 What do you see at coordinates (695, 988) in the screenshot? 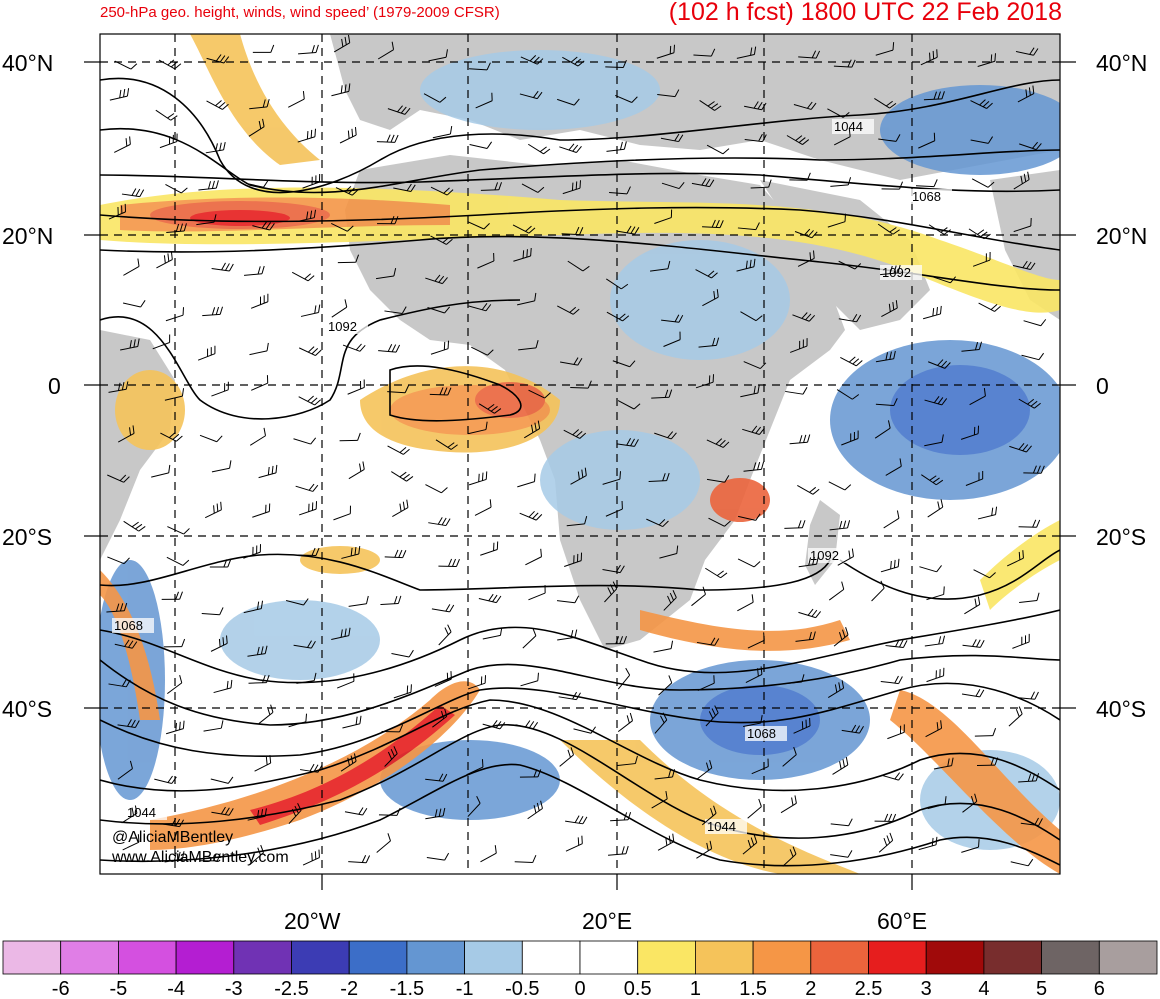
I see `colorbar-label: 1` at bounding box center [695, 988].